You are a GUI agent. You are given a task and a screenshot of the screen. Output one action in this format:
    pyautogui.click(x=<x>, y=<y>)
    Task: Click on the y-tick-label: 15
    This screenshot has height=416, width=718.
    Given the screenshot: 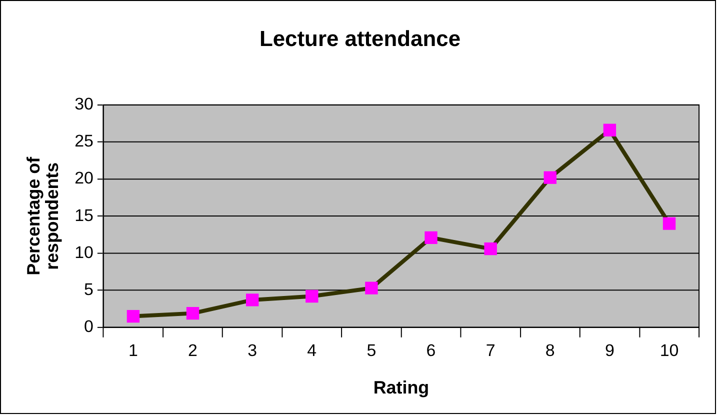 What is the action you would take?
    pyautogui.click(x=84, y=215)
    